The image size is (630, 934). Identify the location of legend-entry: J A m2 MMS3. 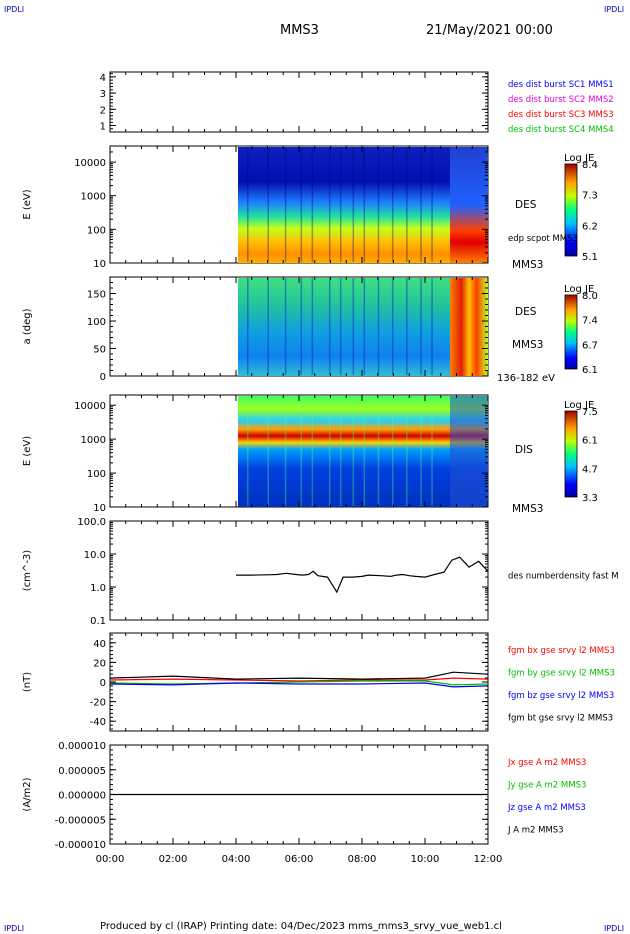
(535, 831).